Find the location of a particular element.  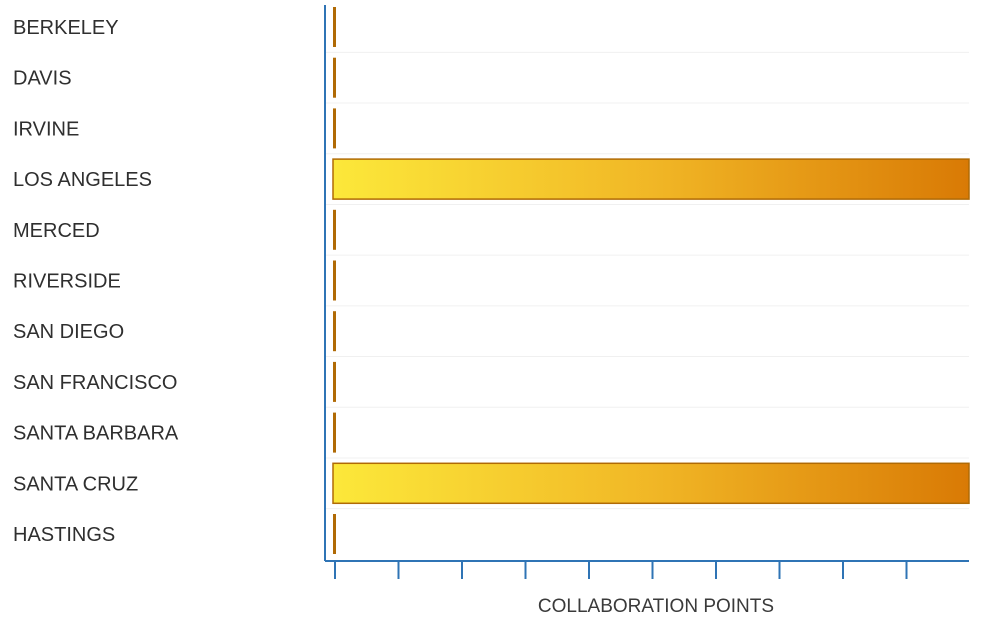

category-label: RIVERSIDE is located at coordinates (67, 282).